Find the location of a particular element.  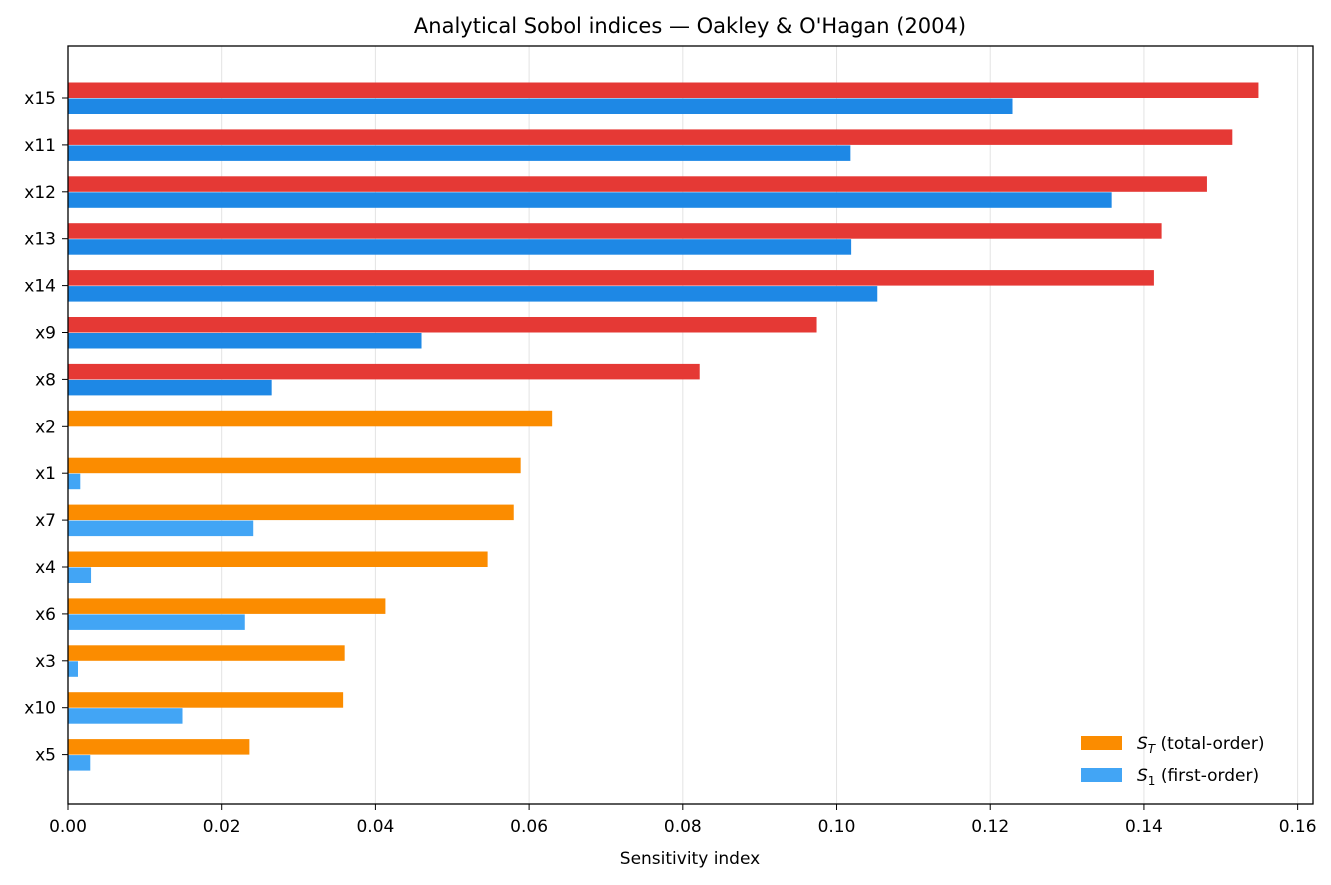

bar-st-x11 is located at coordinates (650, 137).